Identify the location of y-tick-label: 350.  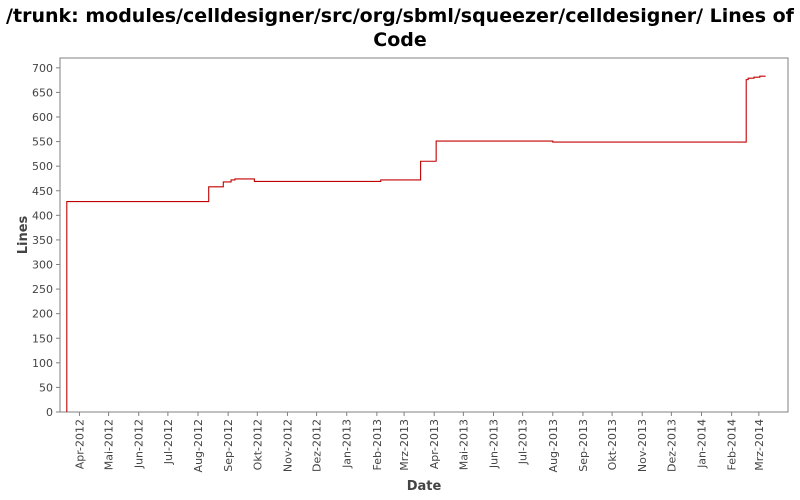
(42, 240).